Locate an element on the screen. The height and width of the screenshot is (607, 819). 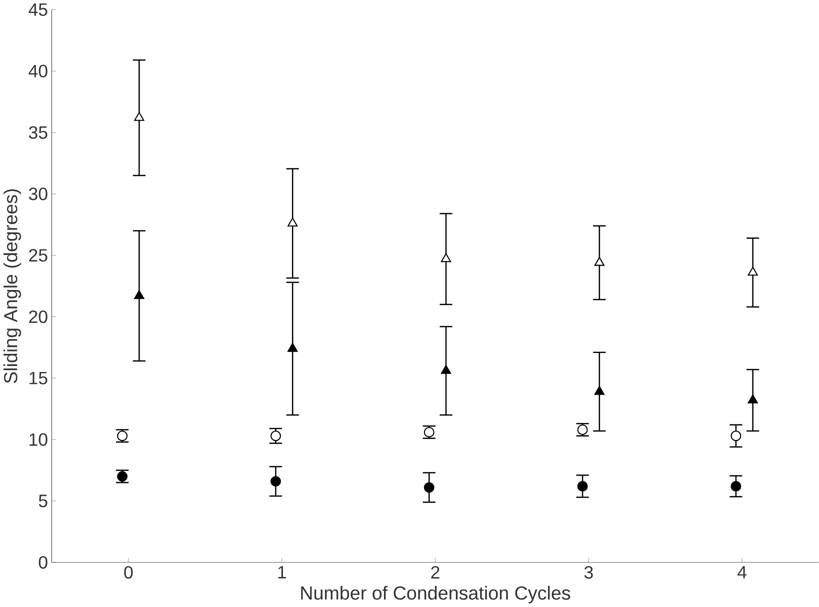
x-tick-label: 1 is located at coordinates (282, 572).